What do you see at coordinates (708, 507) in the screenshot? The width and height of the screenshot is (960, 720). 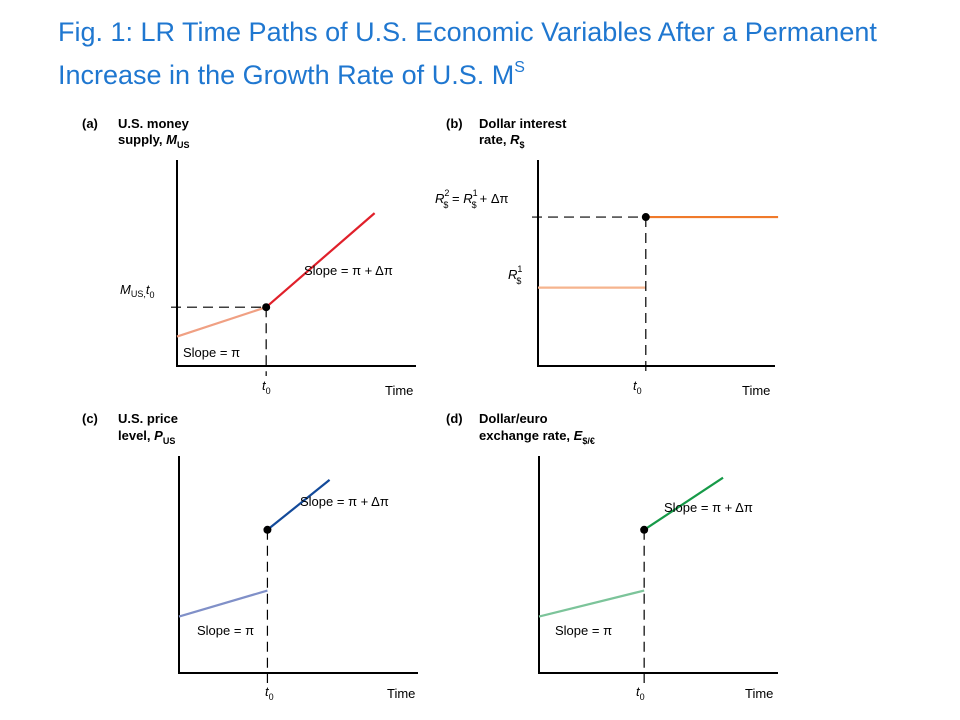 I see `panel-d-slope-after-label: Slope = π + Δπ` at bounding box center [708, 507].